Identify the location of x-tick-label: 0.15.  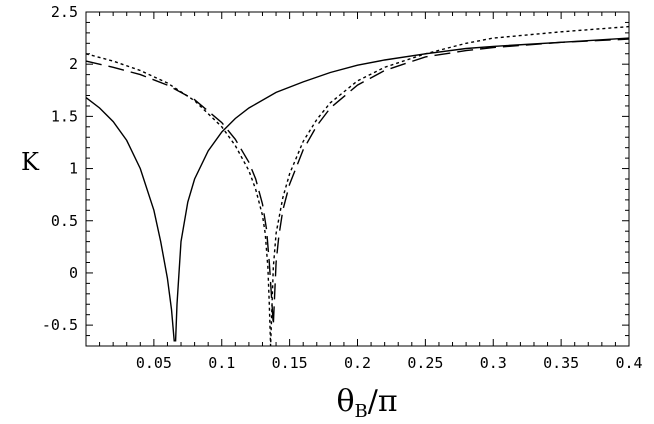
(290, 363).